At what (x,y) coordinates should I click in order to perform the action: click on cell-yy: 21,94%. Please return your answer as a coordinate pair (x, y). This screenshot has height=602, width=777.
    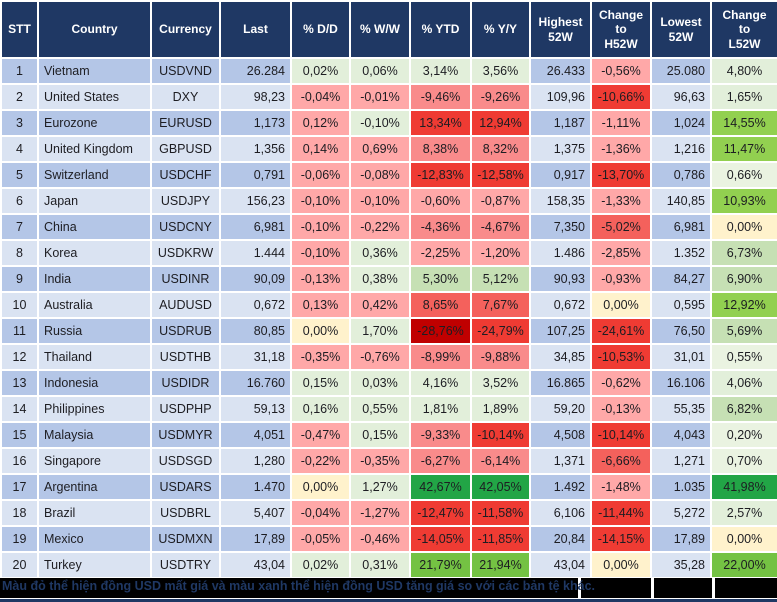
    Looking at the image, I should click on (500, 565).